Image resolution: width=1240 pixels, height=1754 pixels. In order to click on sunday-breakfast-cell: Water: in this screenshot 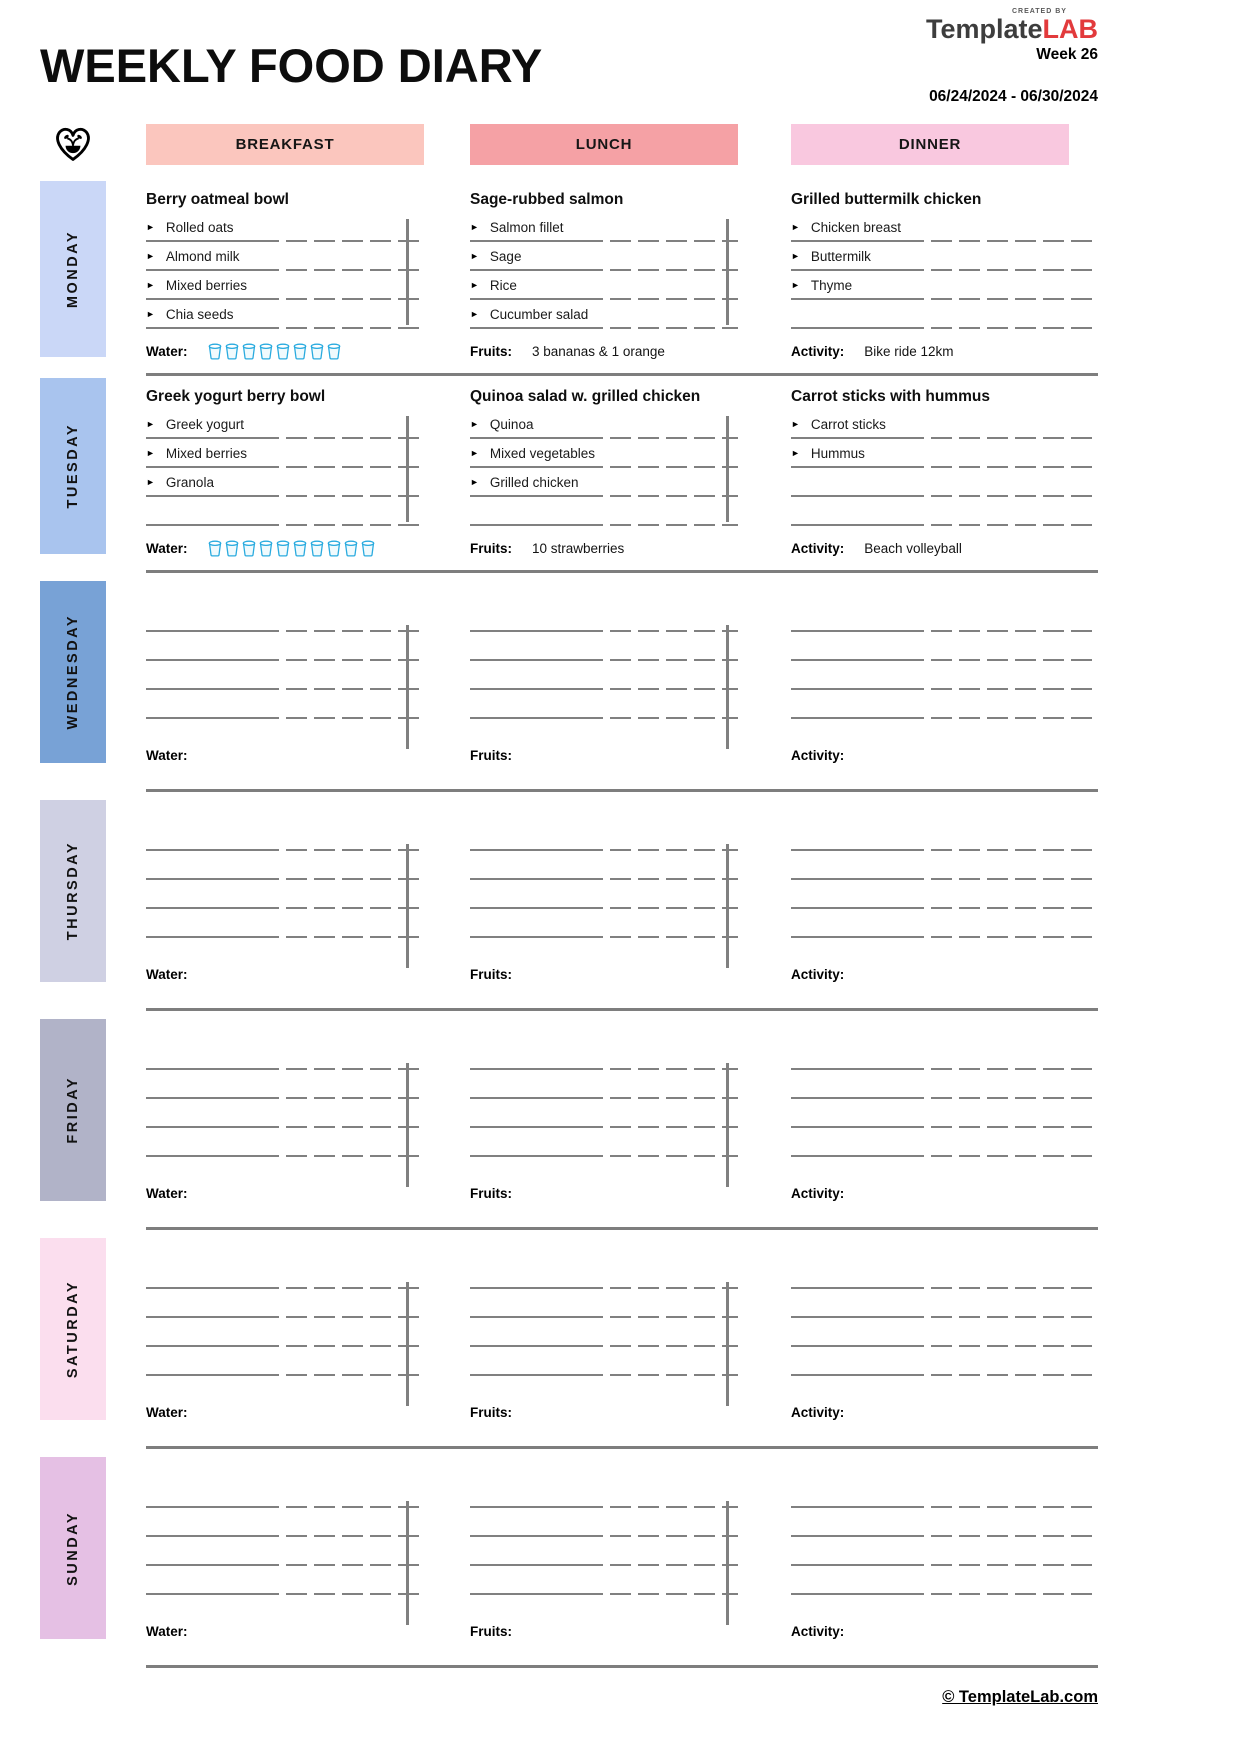, I will do `click(285, 1557)`.